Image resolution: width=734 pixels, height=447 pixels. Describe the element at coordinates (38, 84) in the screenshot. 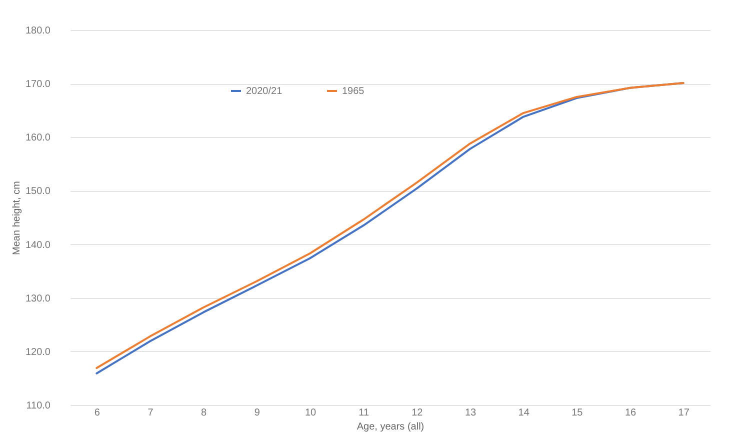

I see `y-tick-label: 170.0` at that location.